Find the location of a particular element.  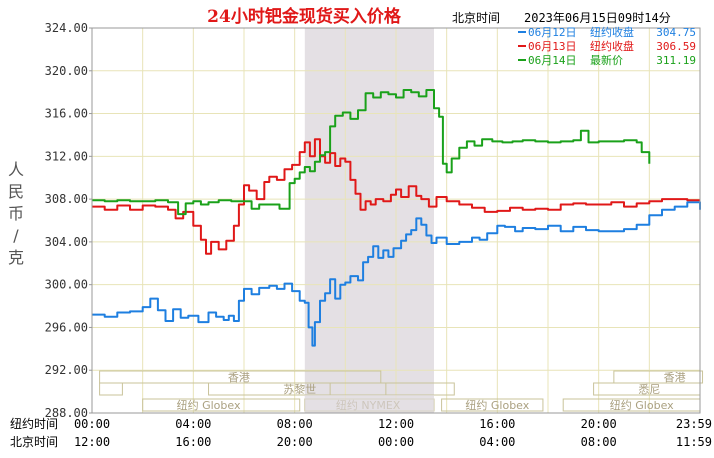

legend-value: 306.59 is located at coordinates (676, 46).